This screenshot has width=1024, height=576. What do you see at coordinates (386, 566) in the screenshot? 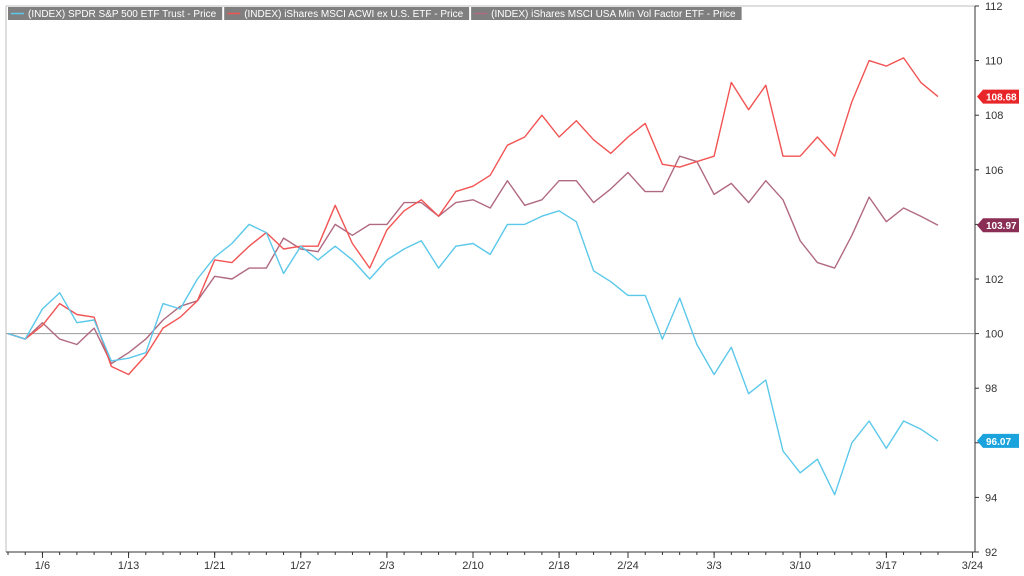
I see `x-tick-label: 2/3` at bounding box center [386, 566].